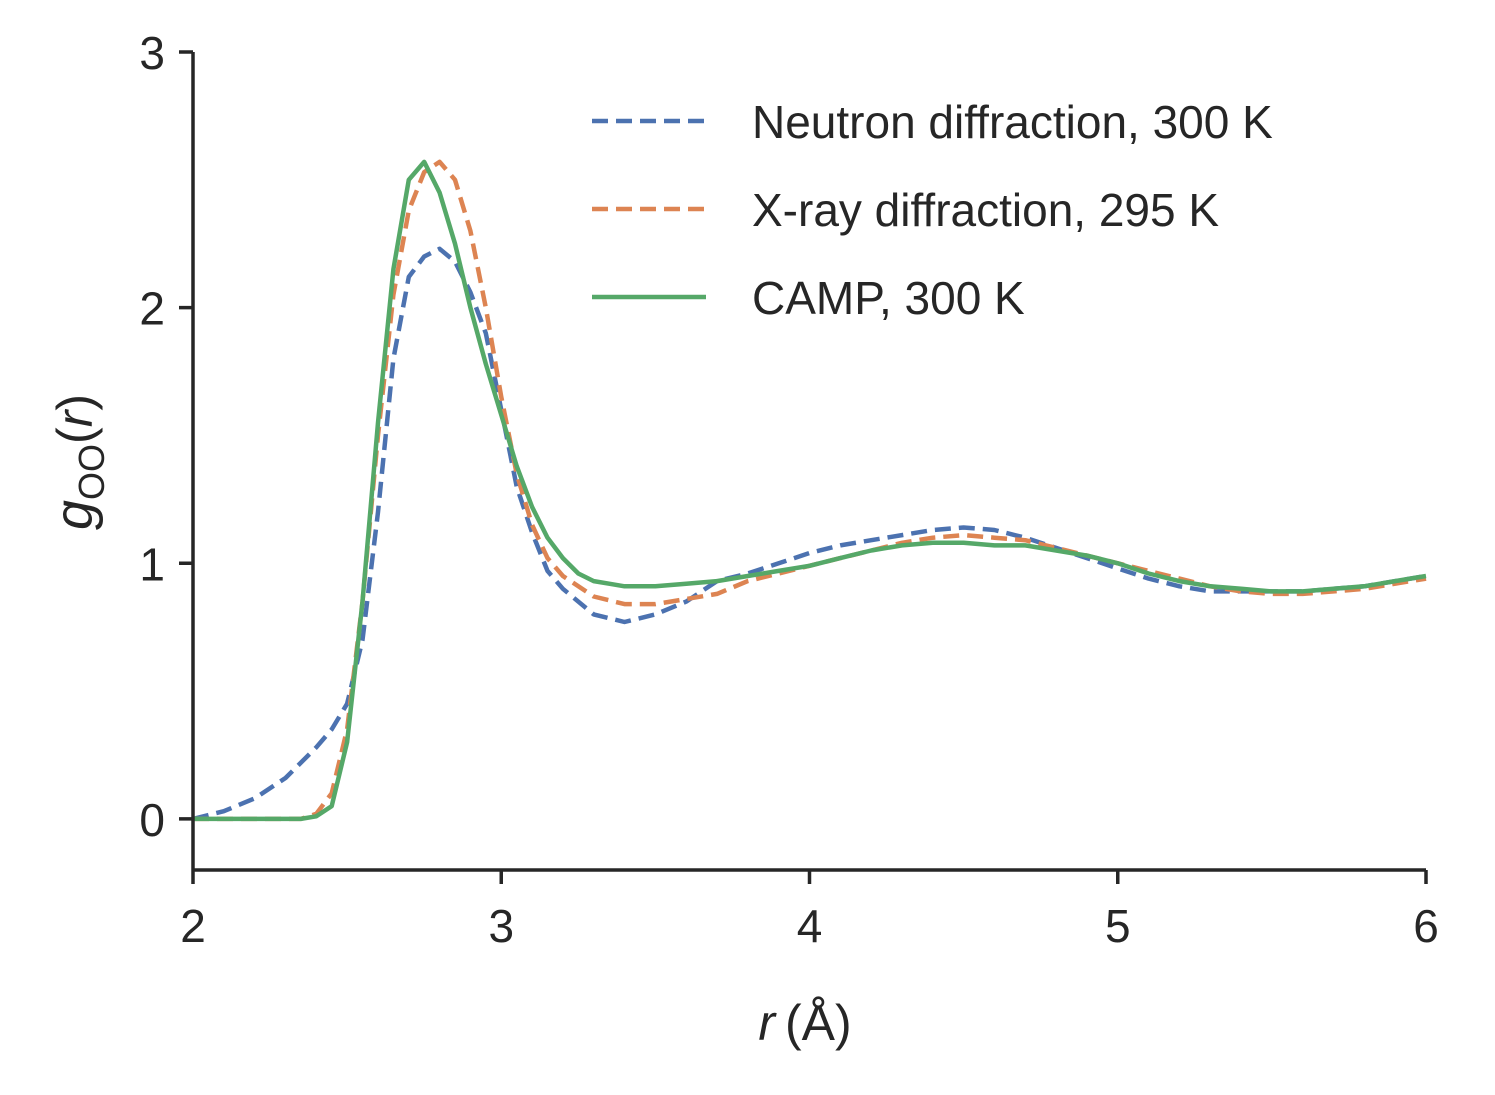 The image size is (1495, 1095). Describe the element at coordinates (152, 53) in the screenshot. I see `y-tick-label: 3` at that location.